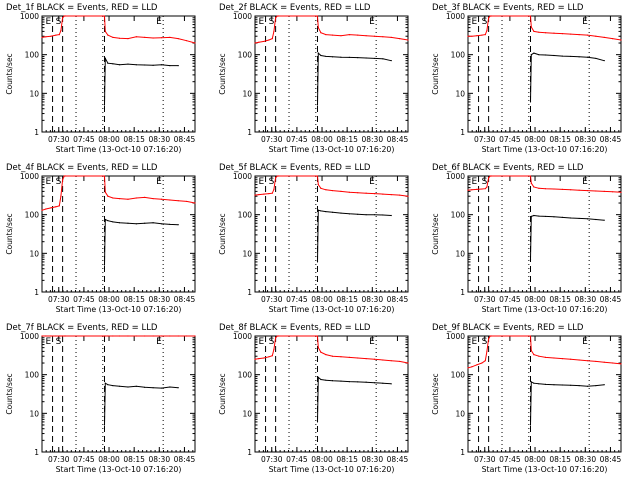 This screenshot has width=640, height=480. I want to click on lld-series-line, so click(118, 193).